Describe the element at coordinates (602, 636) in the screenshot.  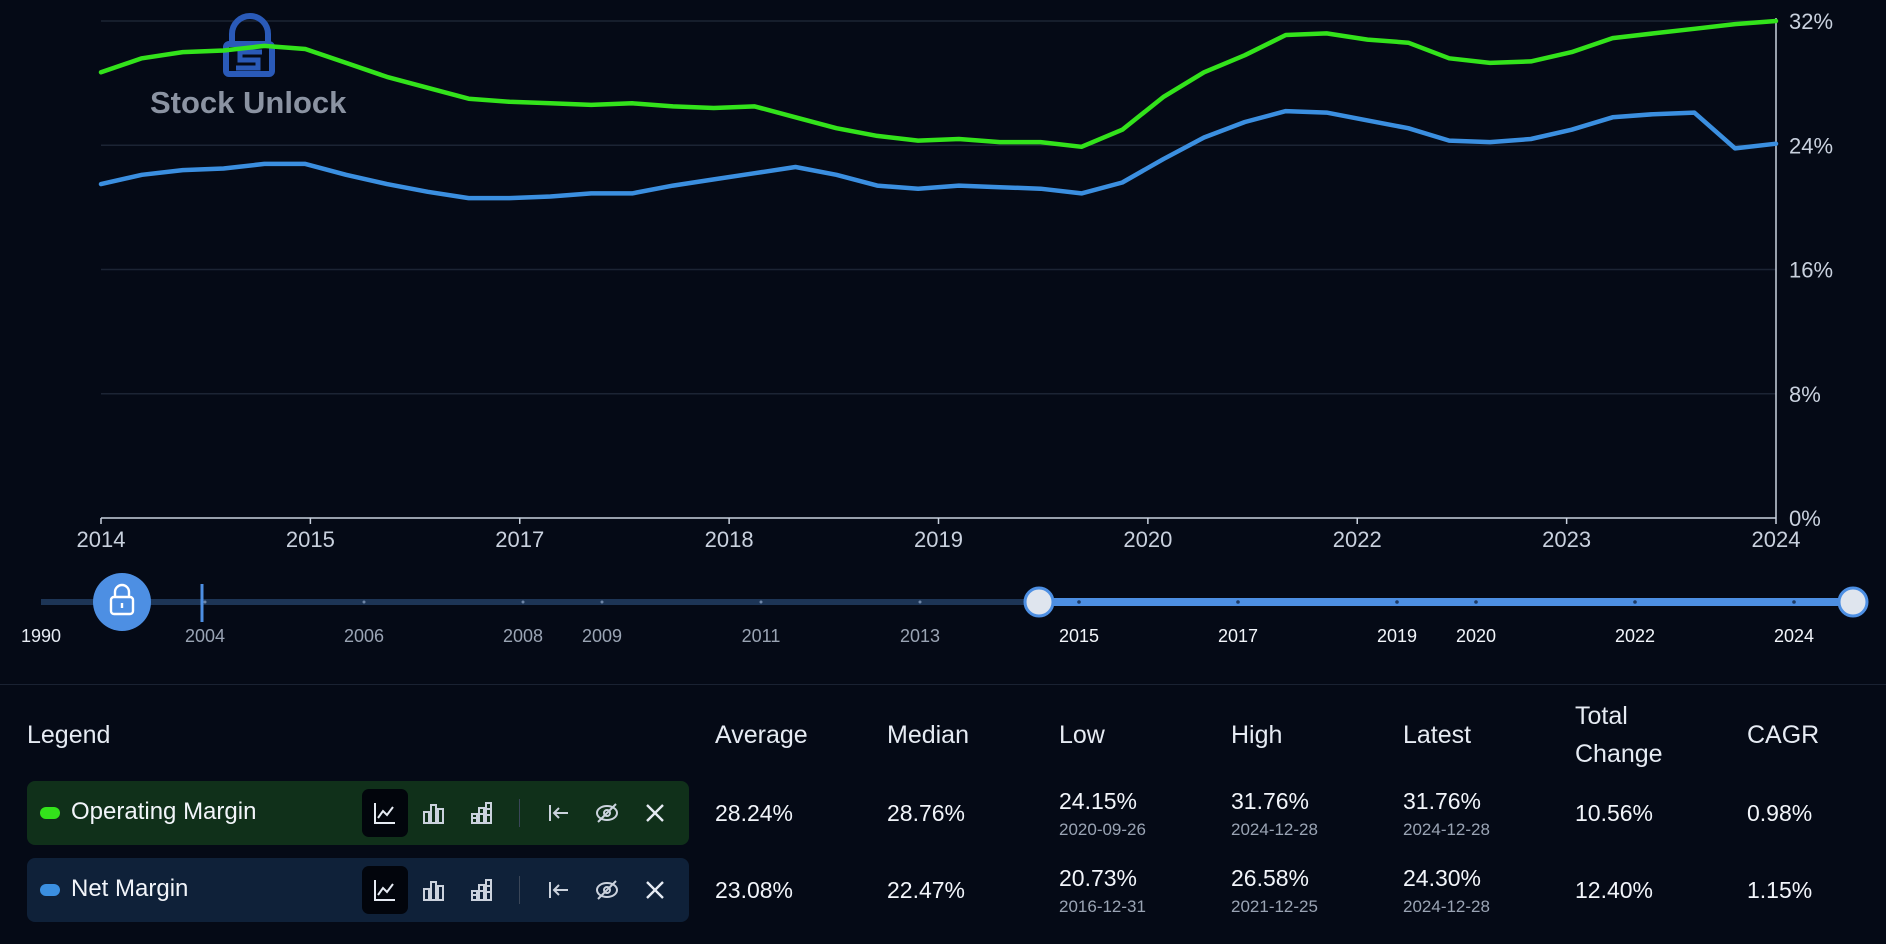
I see `slider-year-label: 2009` at that location.